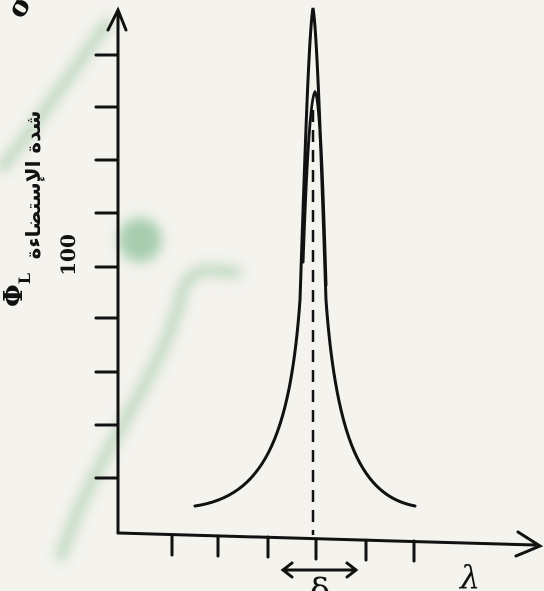 The image size is (544, 591). What do you see at coordinates (293, 548) in the screenshot?
I see `x-ticks` at bounding box center [293, 548].